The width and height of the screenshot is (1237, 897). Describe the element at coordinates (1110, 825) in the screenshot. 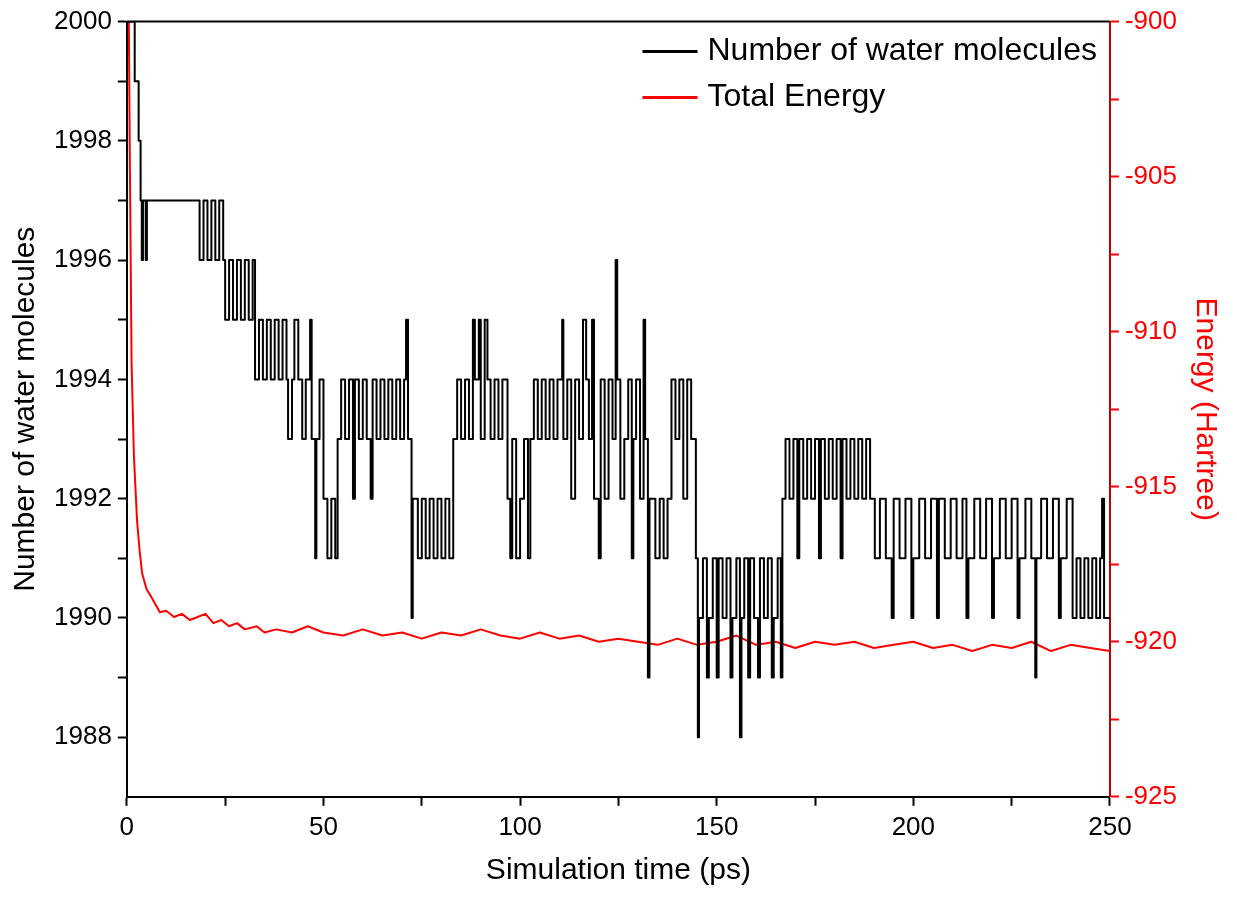

I see `x-tick-label: 250` at that location.